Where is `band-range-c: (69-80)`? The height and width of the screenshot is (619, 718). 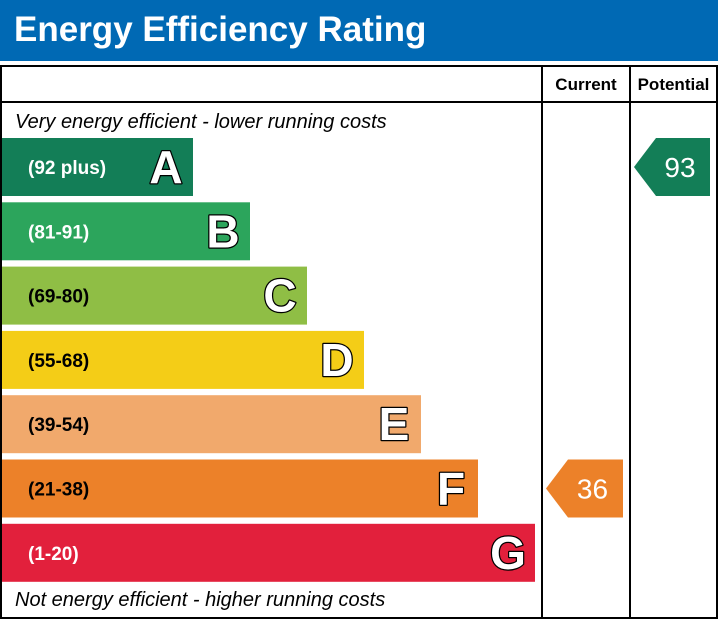
band-range-c: (69-80) is located at coordinates (58, 297).